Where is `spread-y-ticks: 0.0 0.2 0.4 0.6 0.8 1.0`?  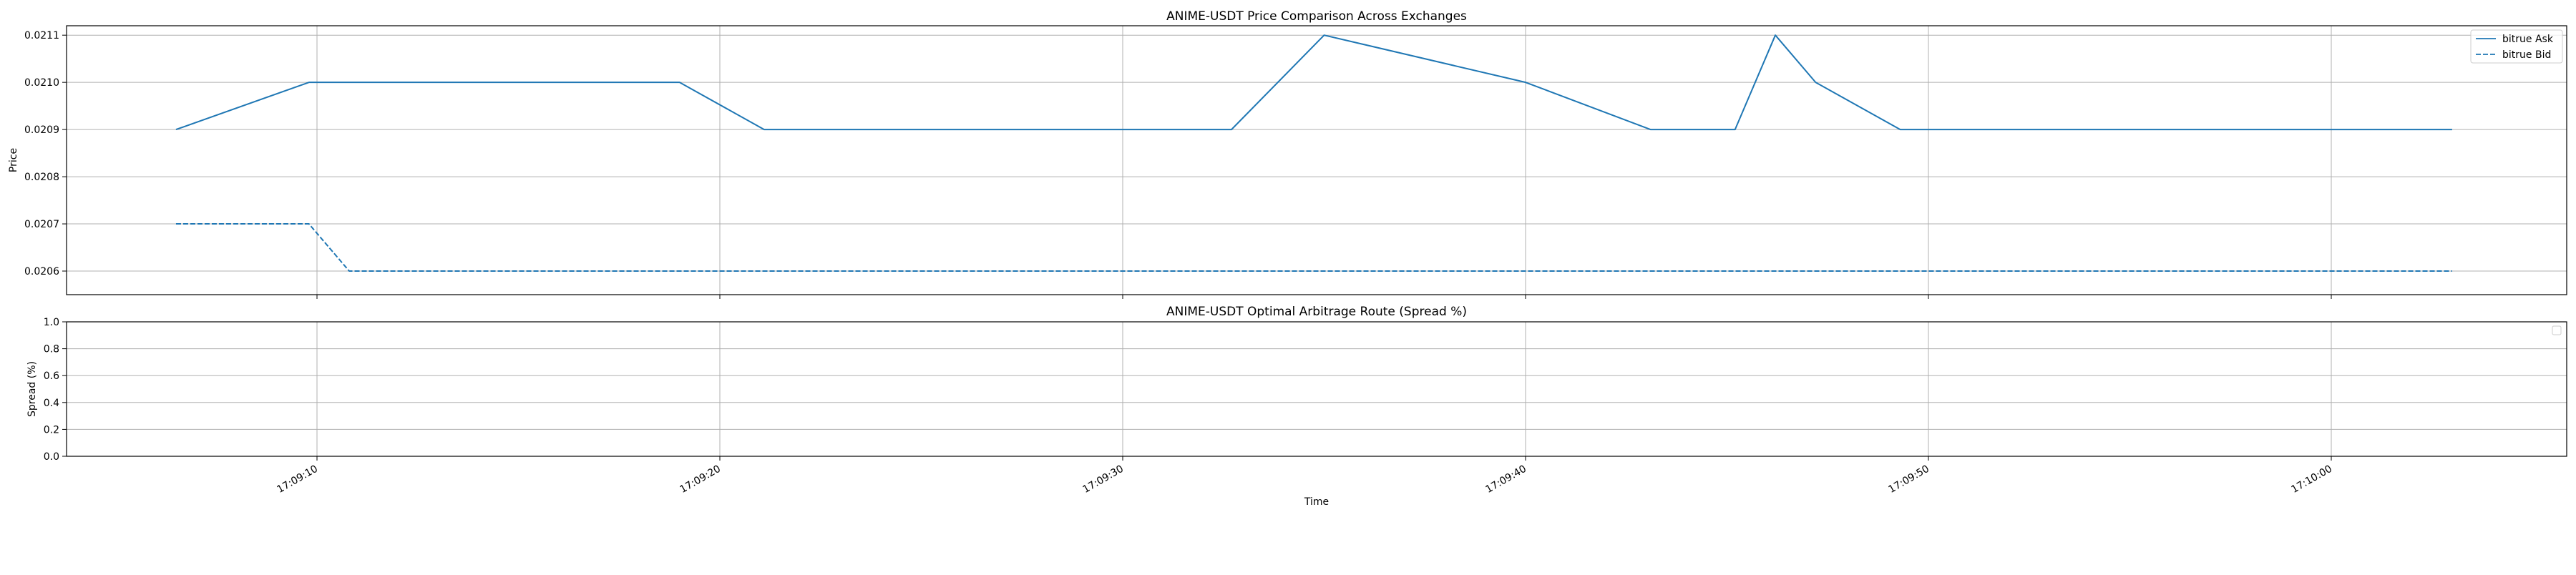
spread-y-ticks: 0.0 0.2 0.4 0.6 0.8 1.0 is located at coordinates (55, 390).